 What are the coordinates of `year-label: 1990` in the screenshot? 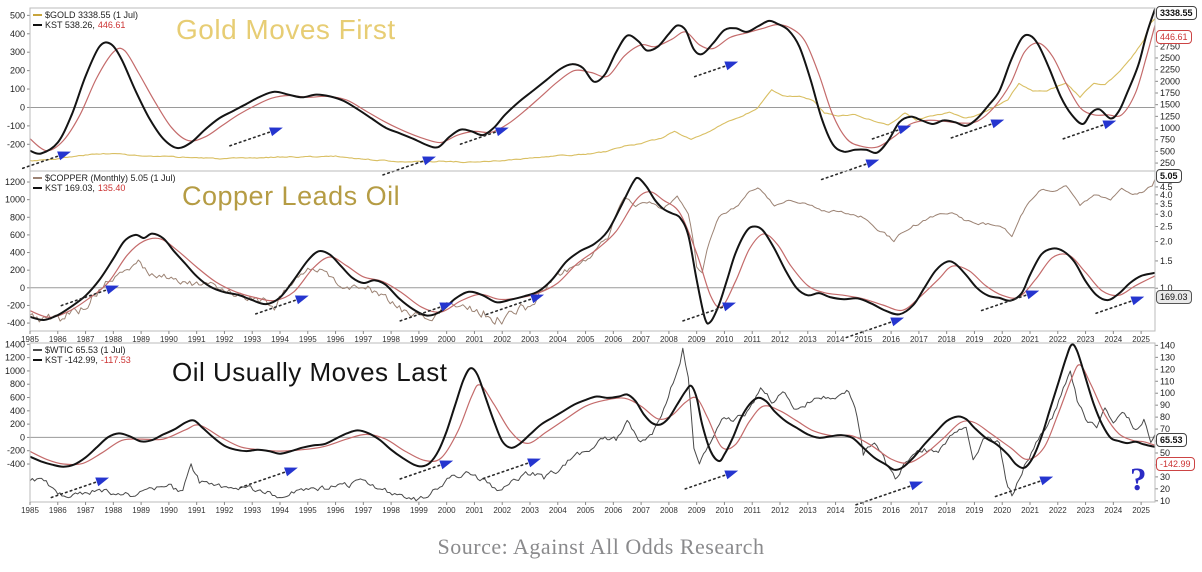 It's located at (169, 510).